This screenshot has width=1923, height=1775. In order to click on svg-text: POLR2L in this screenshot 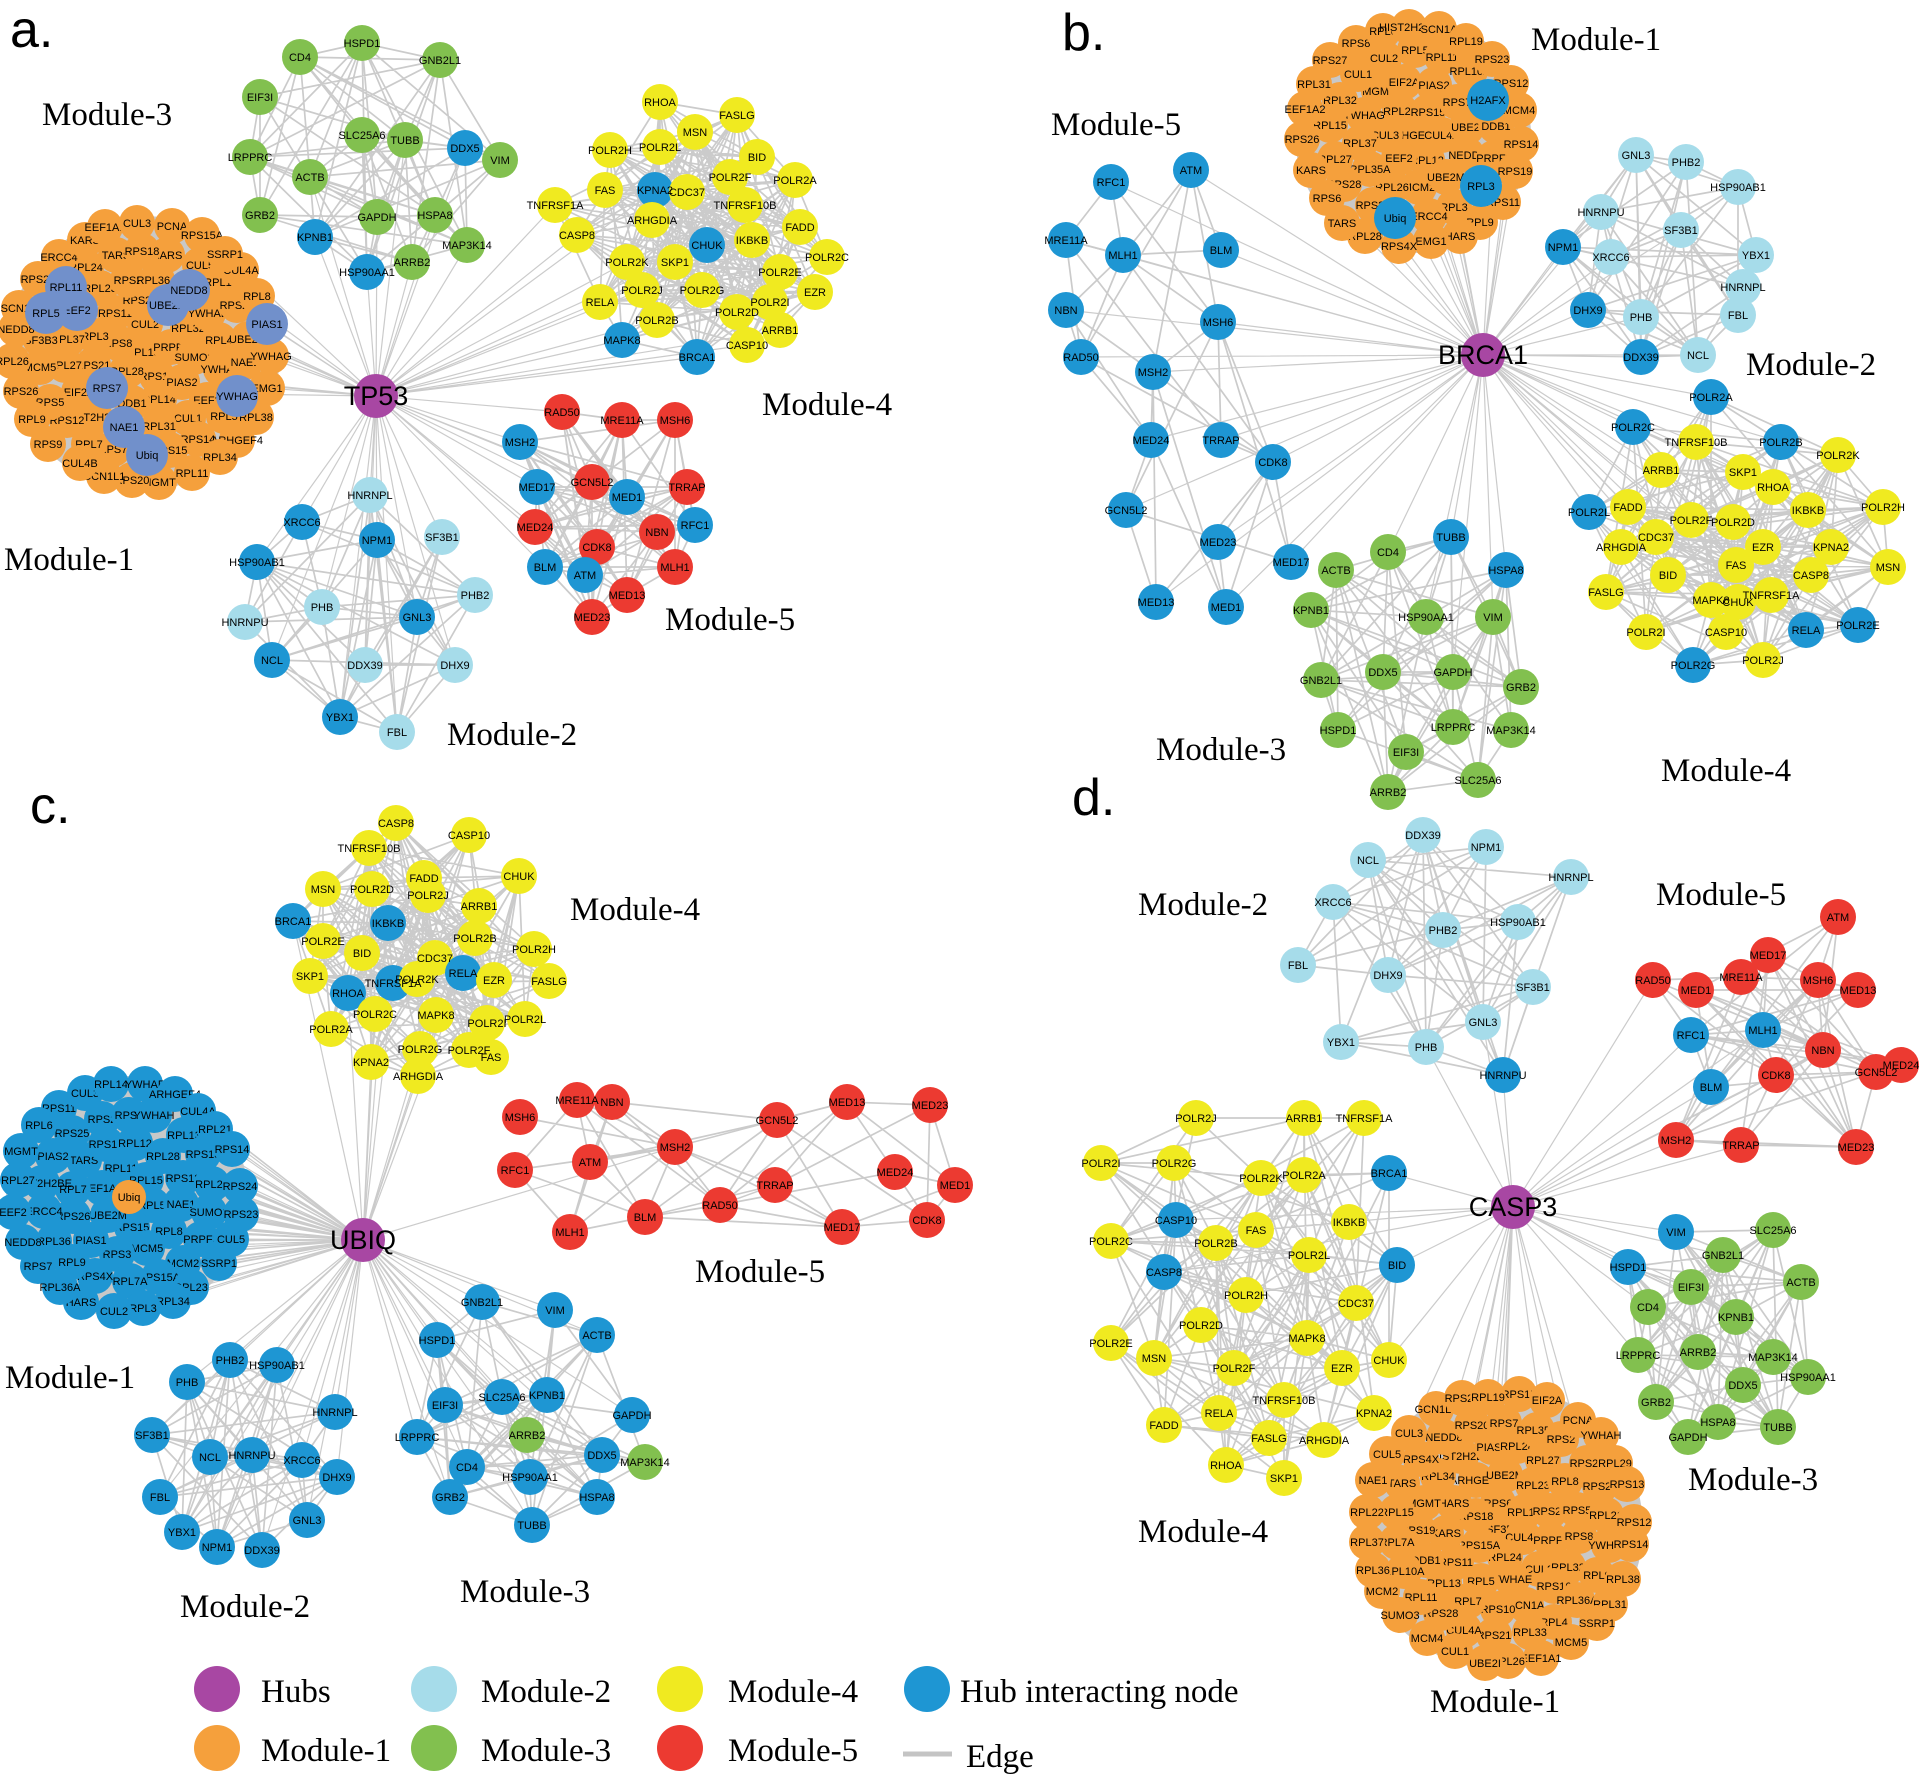, I will do `click(660, 148)`.